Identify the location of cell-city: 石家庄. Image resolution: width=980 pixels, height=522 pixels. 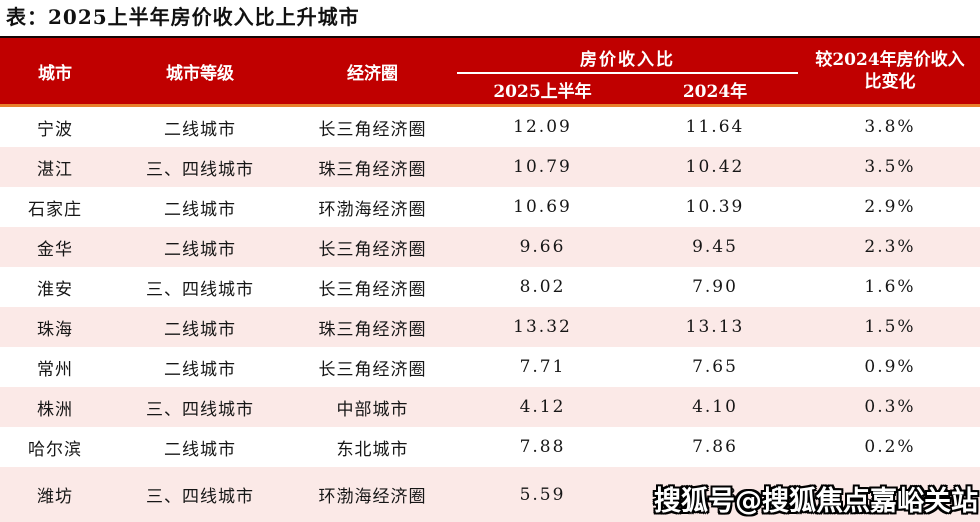
(55, 209).